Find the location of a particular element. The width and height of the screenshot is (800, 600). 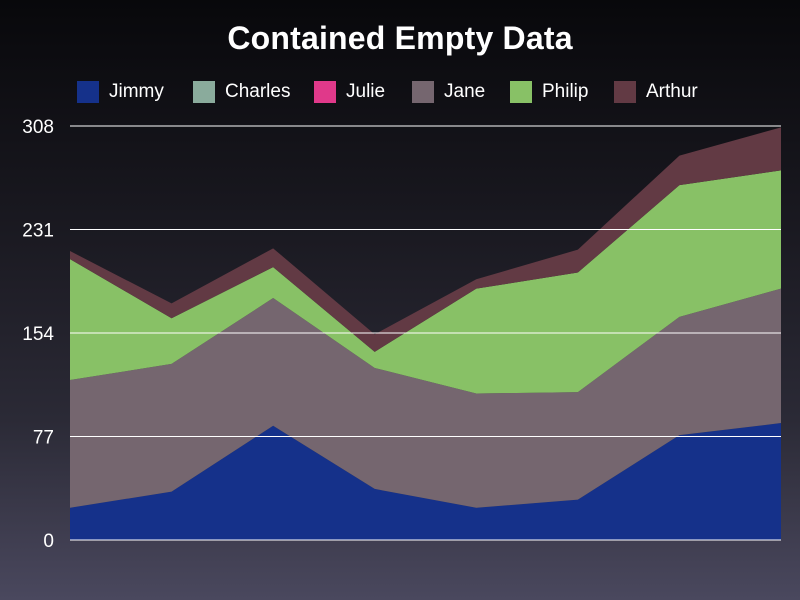

legend-item-philip: Philip is located at coordinates (549, 92).